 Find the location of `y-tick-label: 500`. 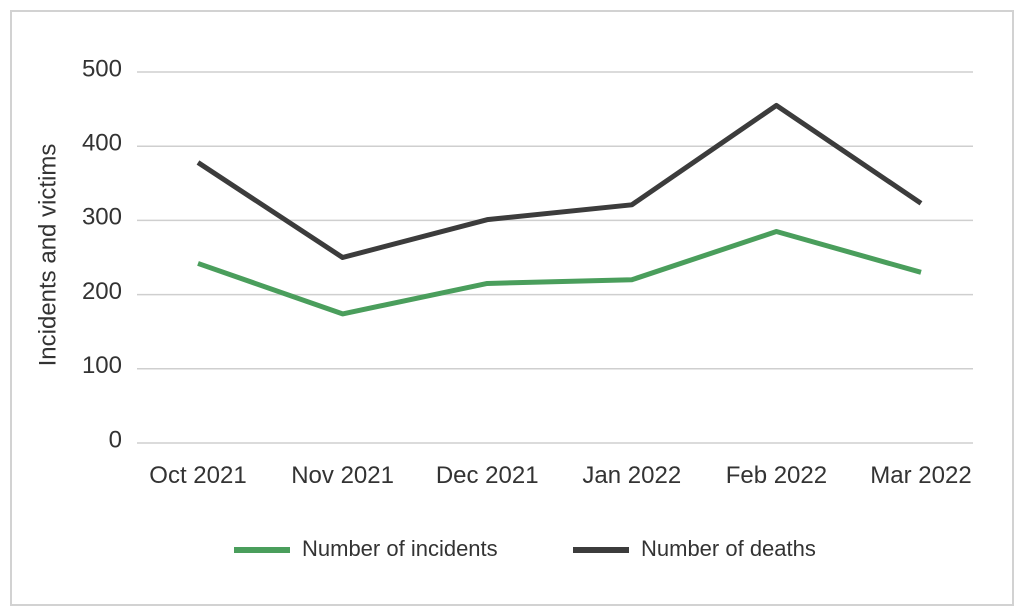

y-tick-label: 500 is located at coordinates (102, 68).